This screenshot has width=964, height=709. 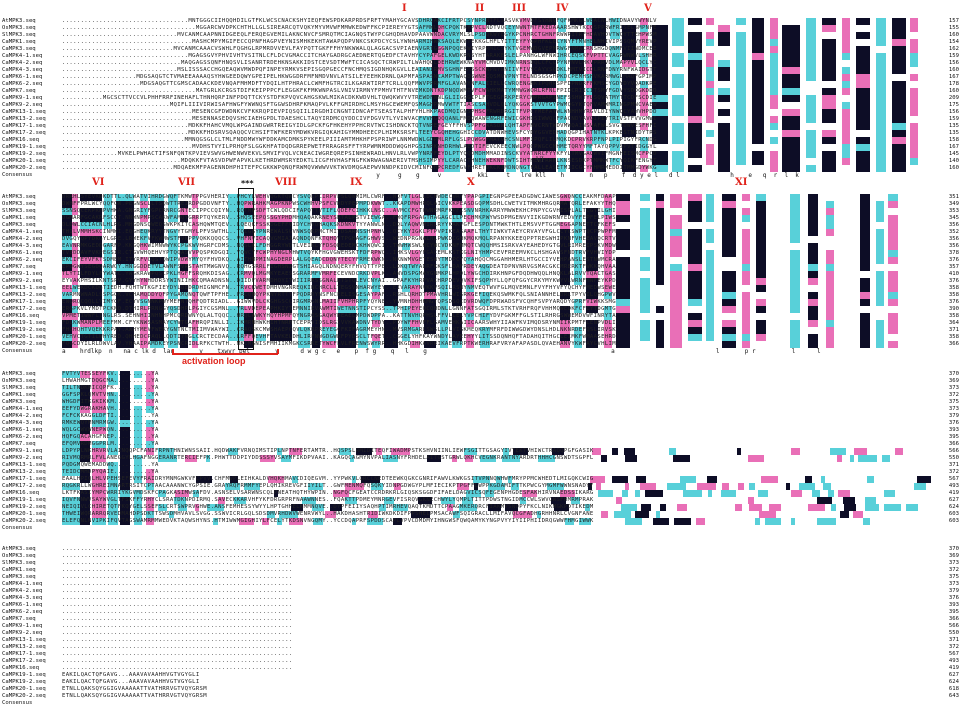 I want to click on sequence-label: CaMPK20-2.seq, so click(x=24, y=520).